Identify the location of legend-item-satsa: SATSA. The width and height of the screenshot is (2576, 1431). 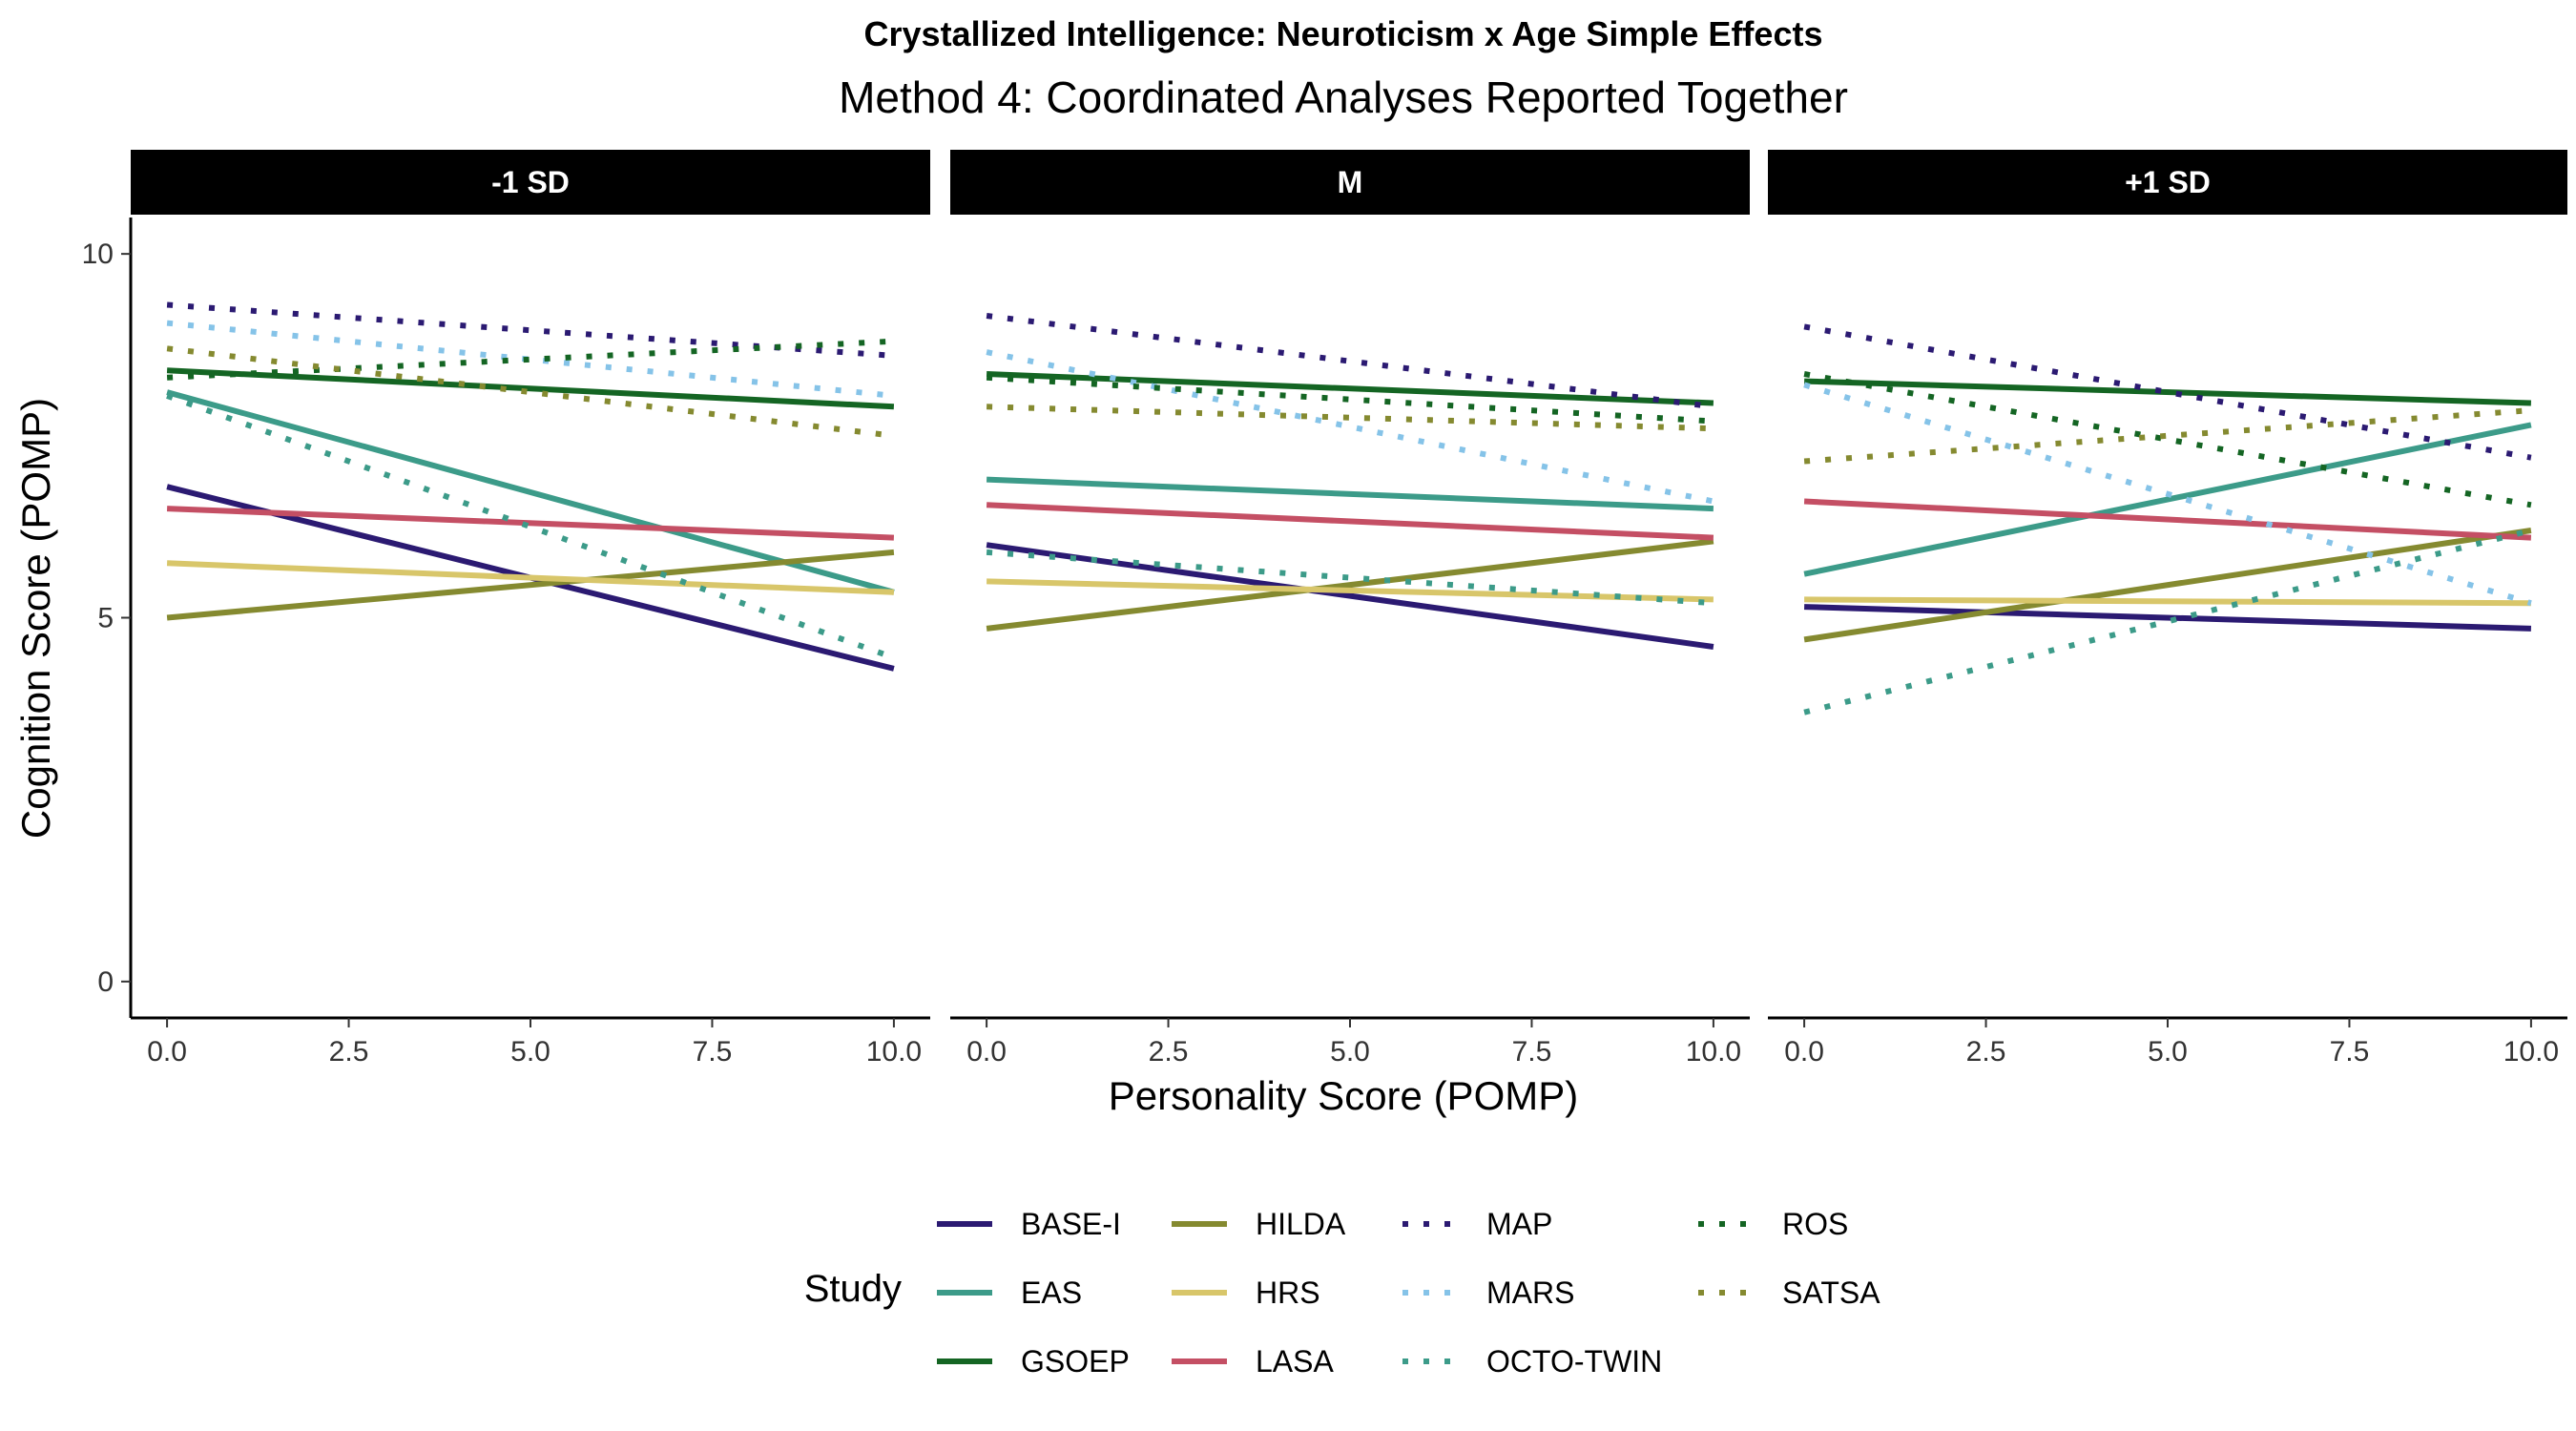
(1789, 1292).